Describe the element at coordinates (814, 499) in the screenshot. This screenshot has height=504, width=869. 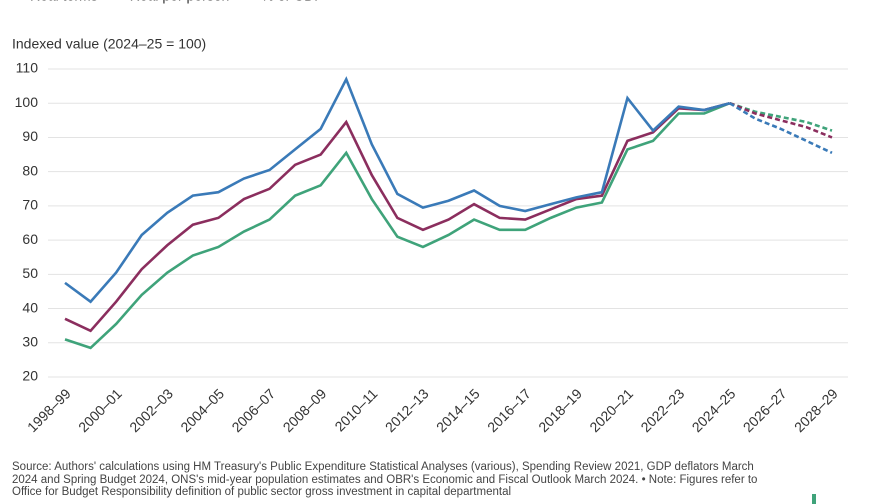
I see `logo` at that location.